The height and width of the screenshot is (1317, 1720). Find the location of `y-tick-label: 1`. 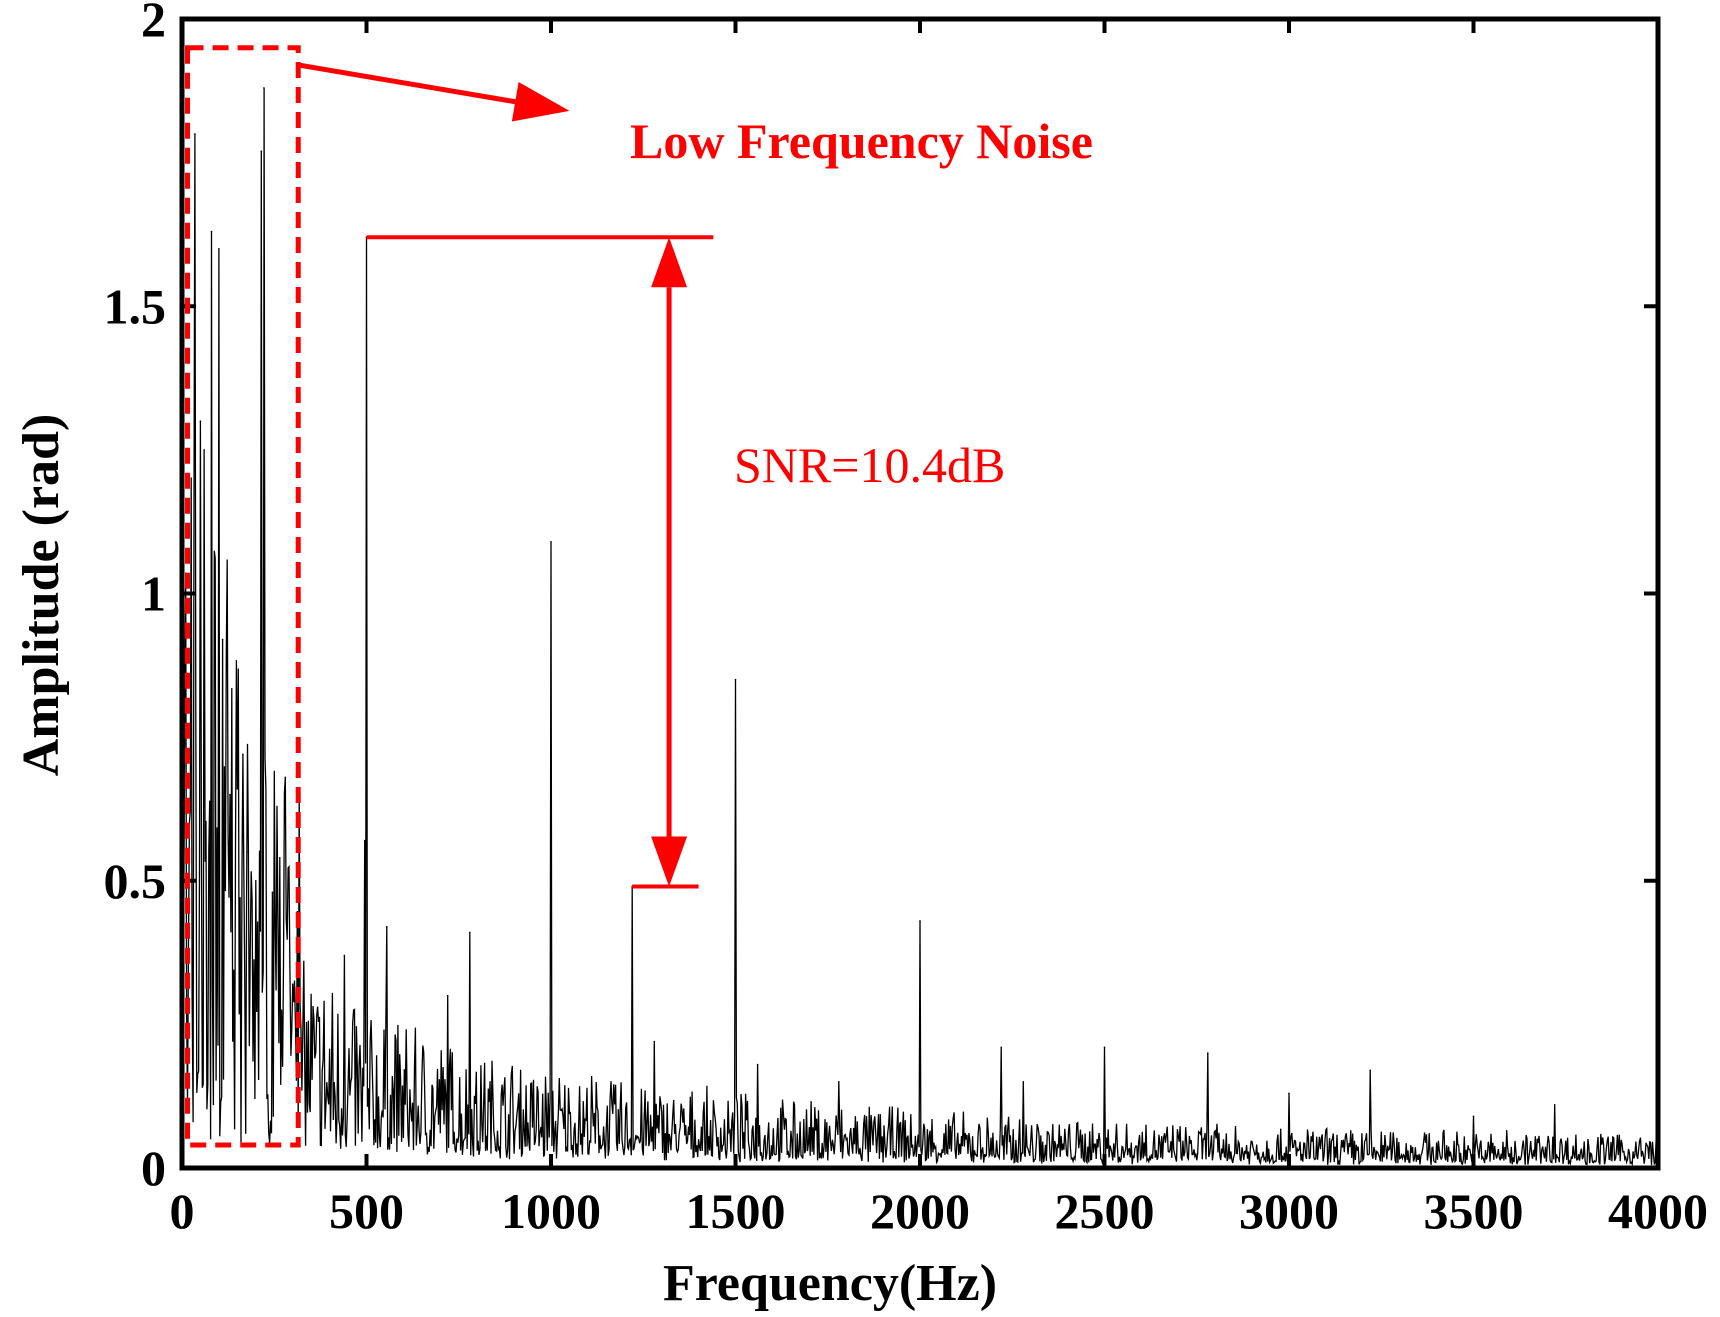

y-tick-label: 1 is located at coordinates (153, 594).